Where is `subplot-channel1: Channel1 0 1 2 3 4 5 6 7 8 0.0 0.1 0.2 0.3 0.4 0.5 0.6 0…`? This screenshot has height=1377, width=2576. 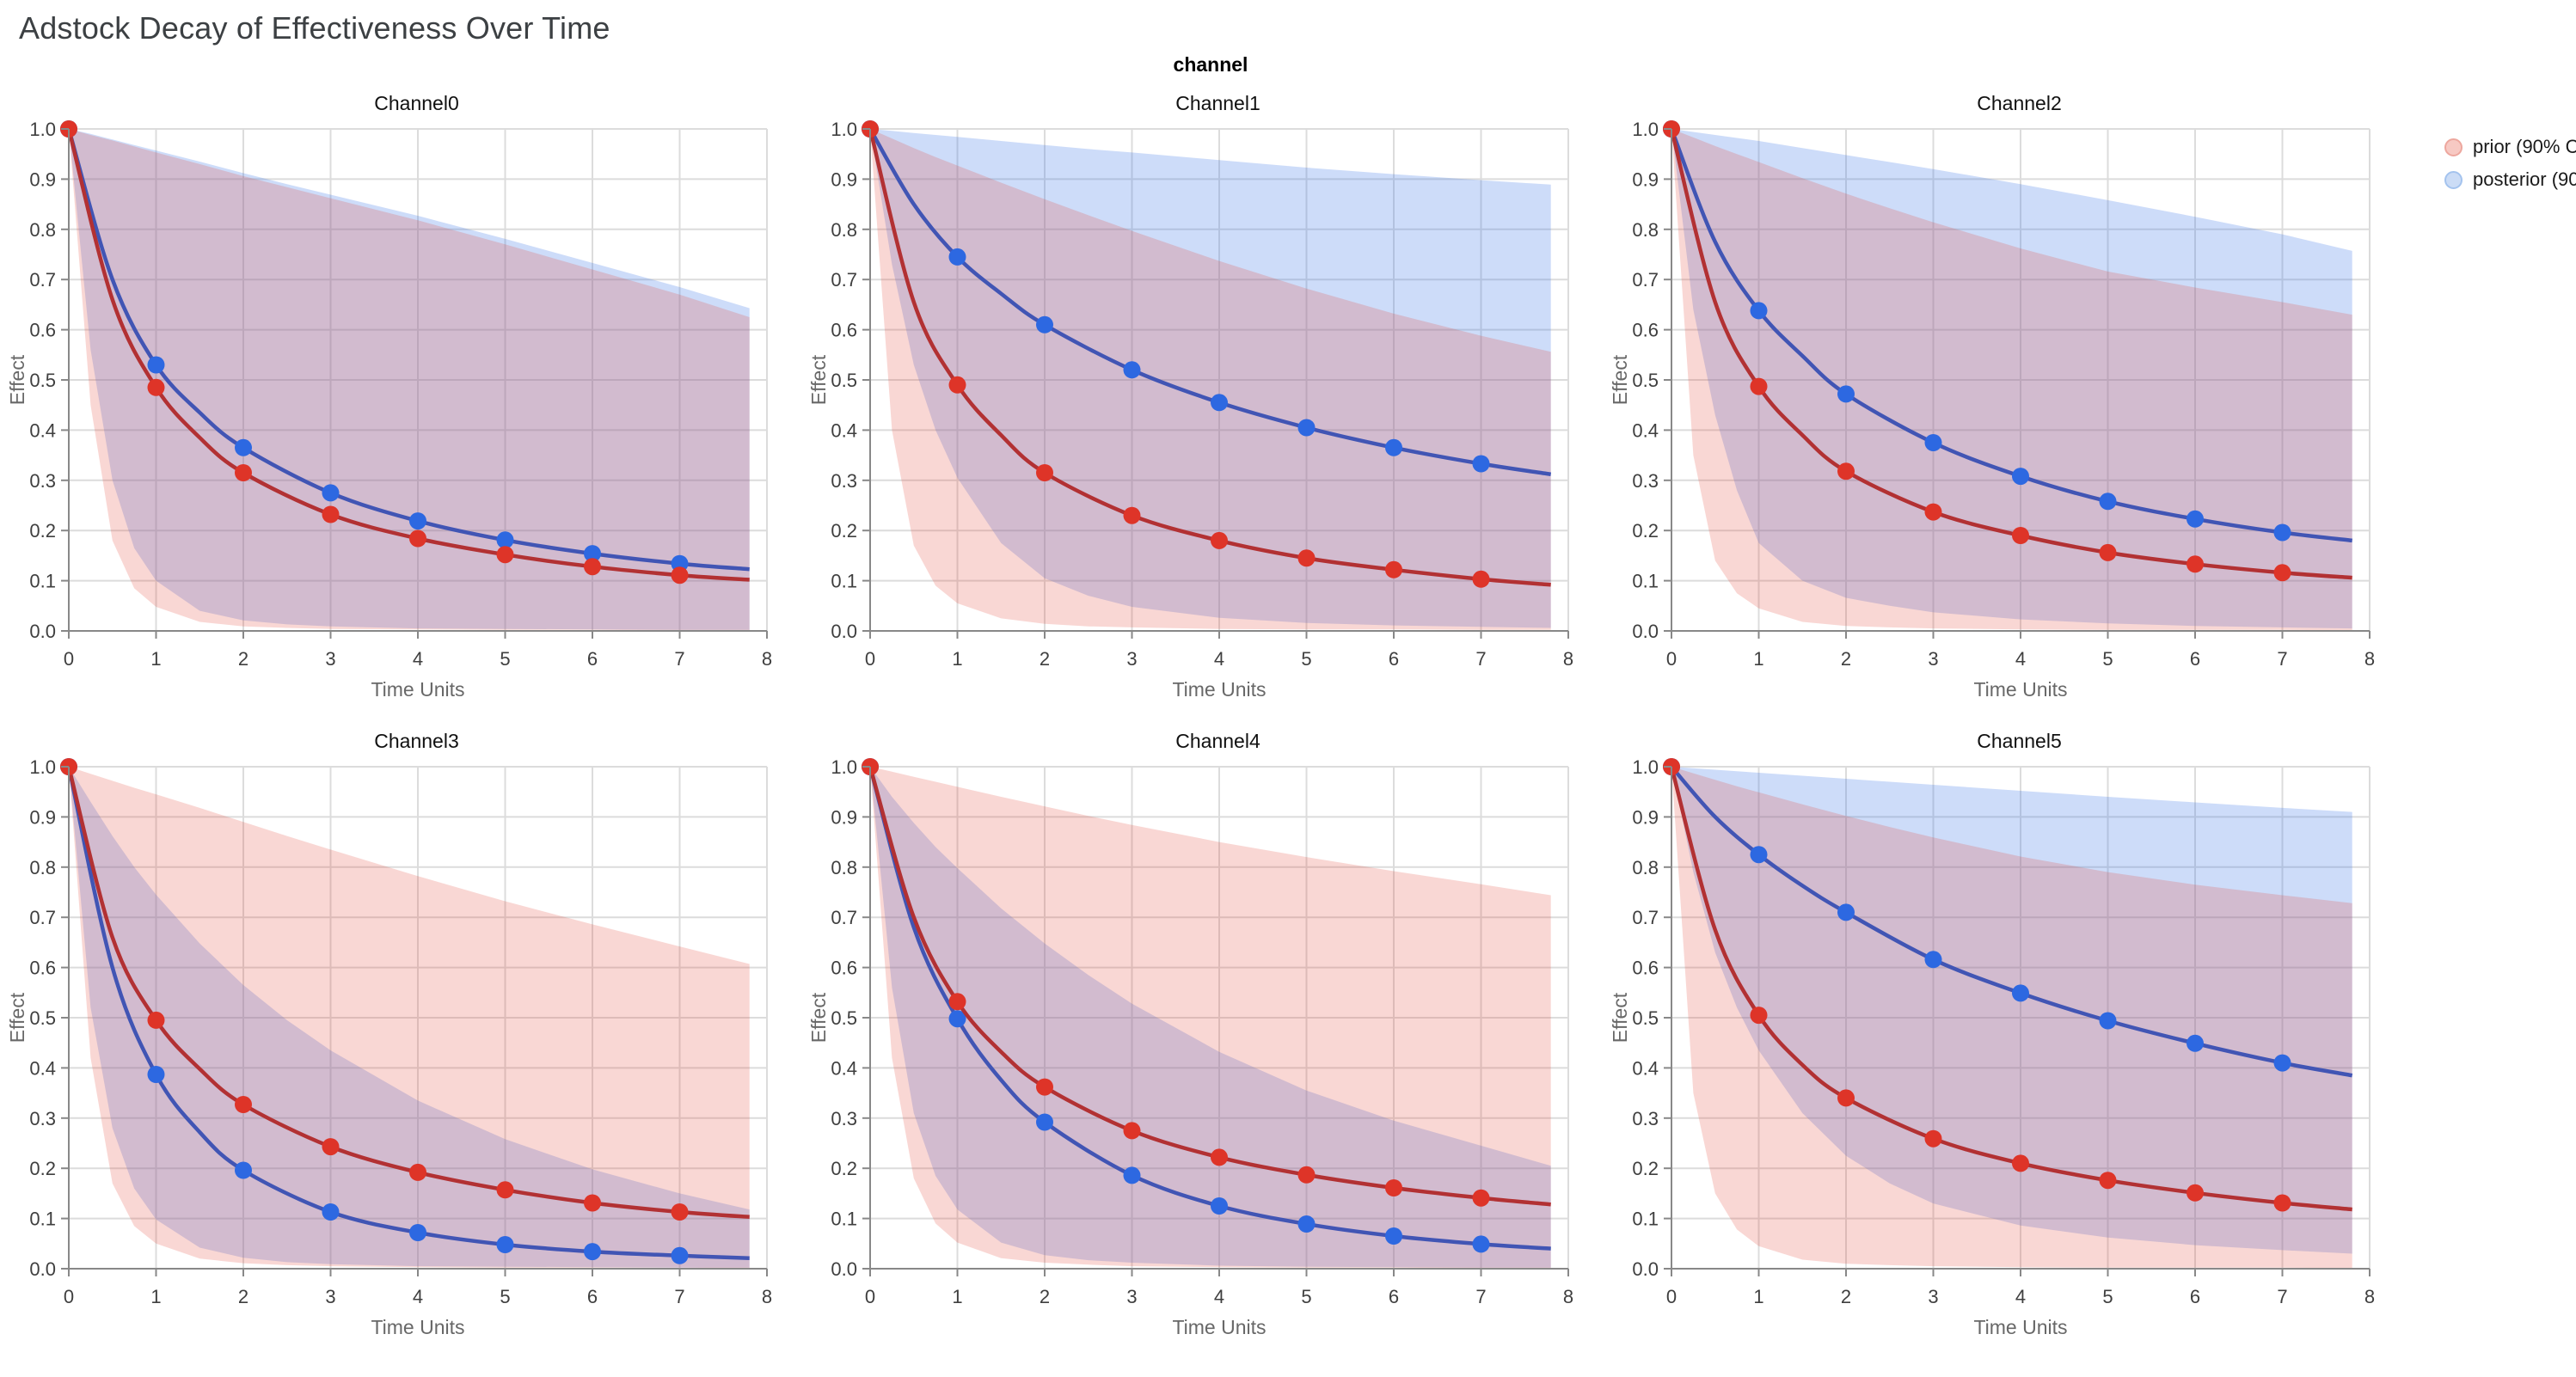 subplot-channel1: Channel1 0 1 2 3 4 5 6 7 8 0.0 0.1 0.2 0.3 0.4 0.5 0.6 0… is located at coordinates (1209, 396).